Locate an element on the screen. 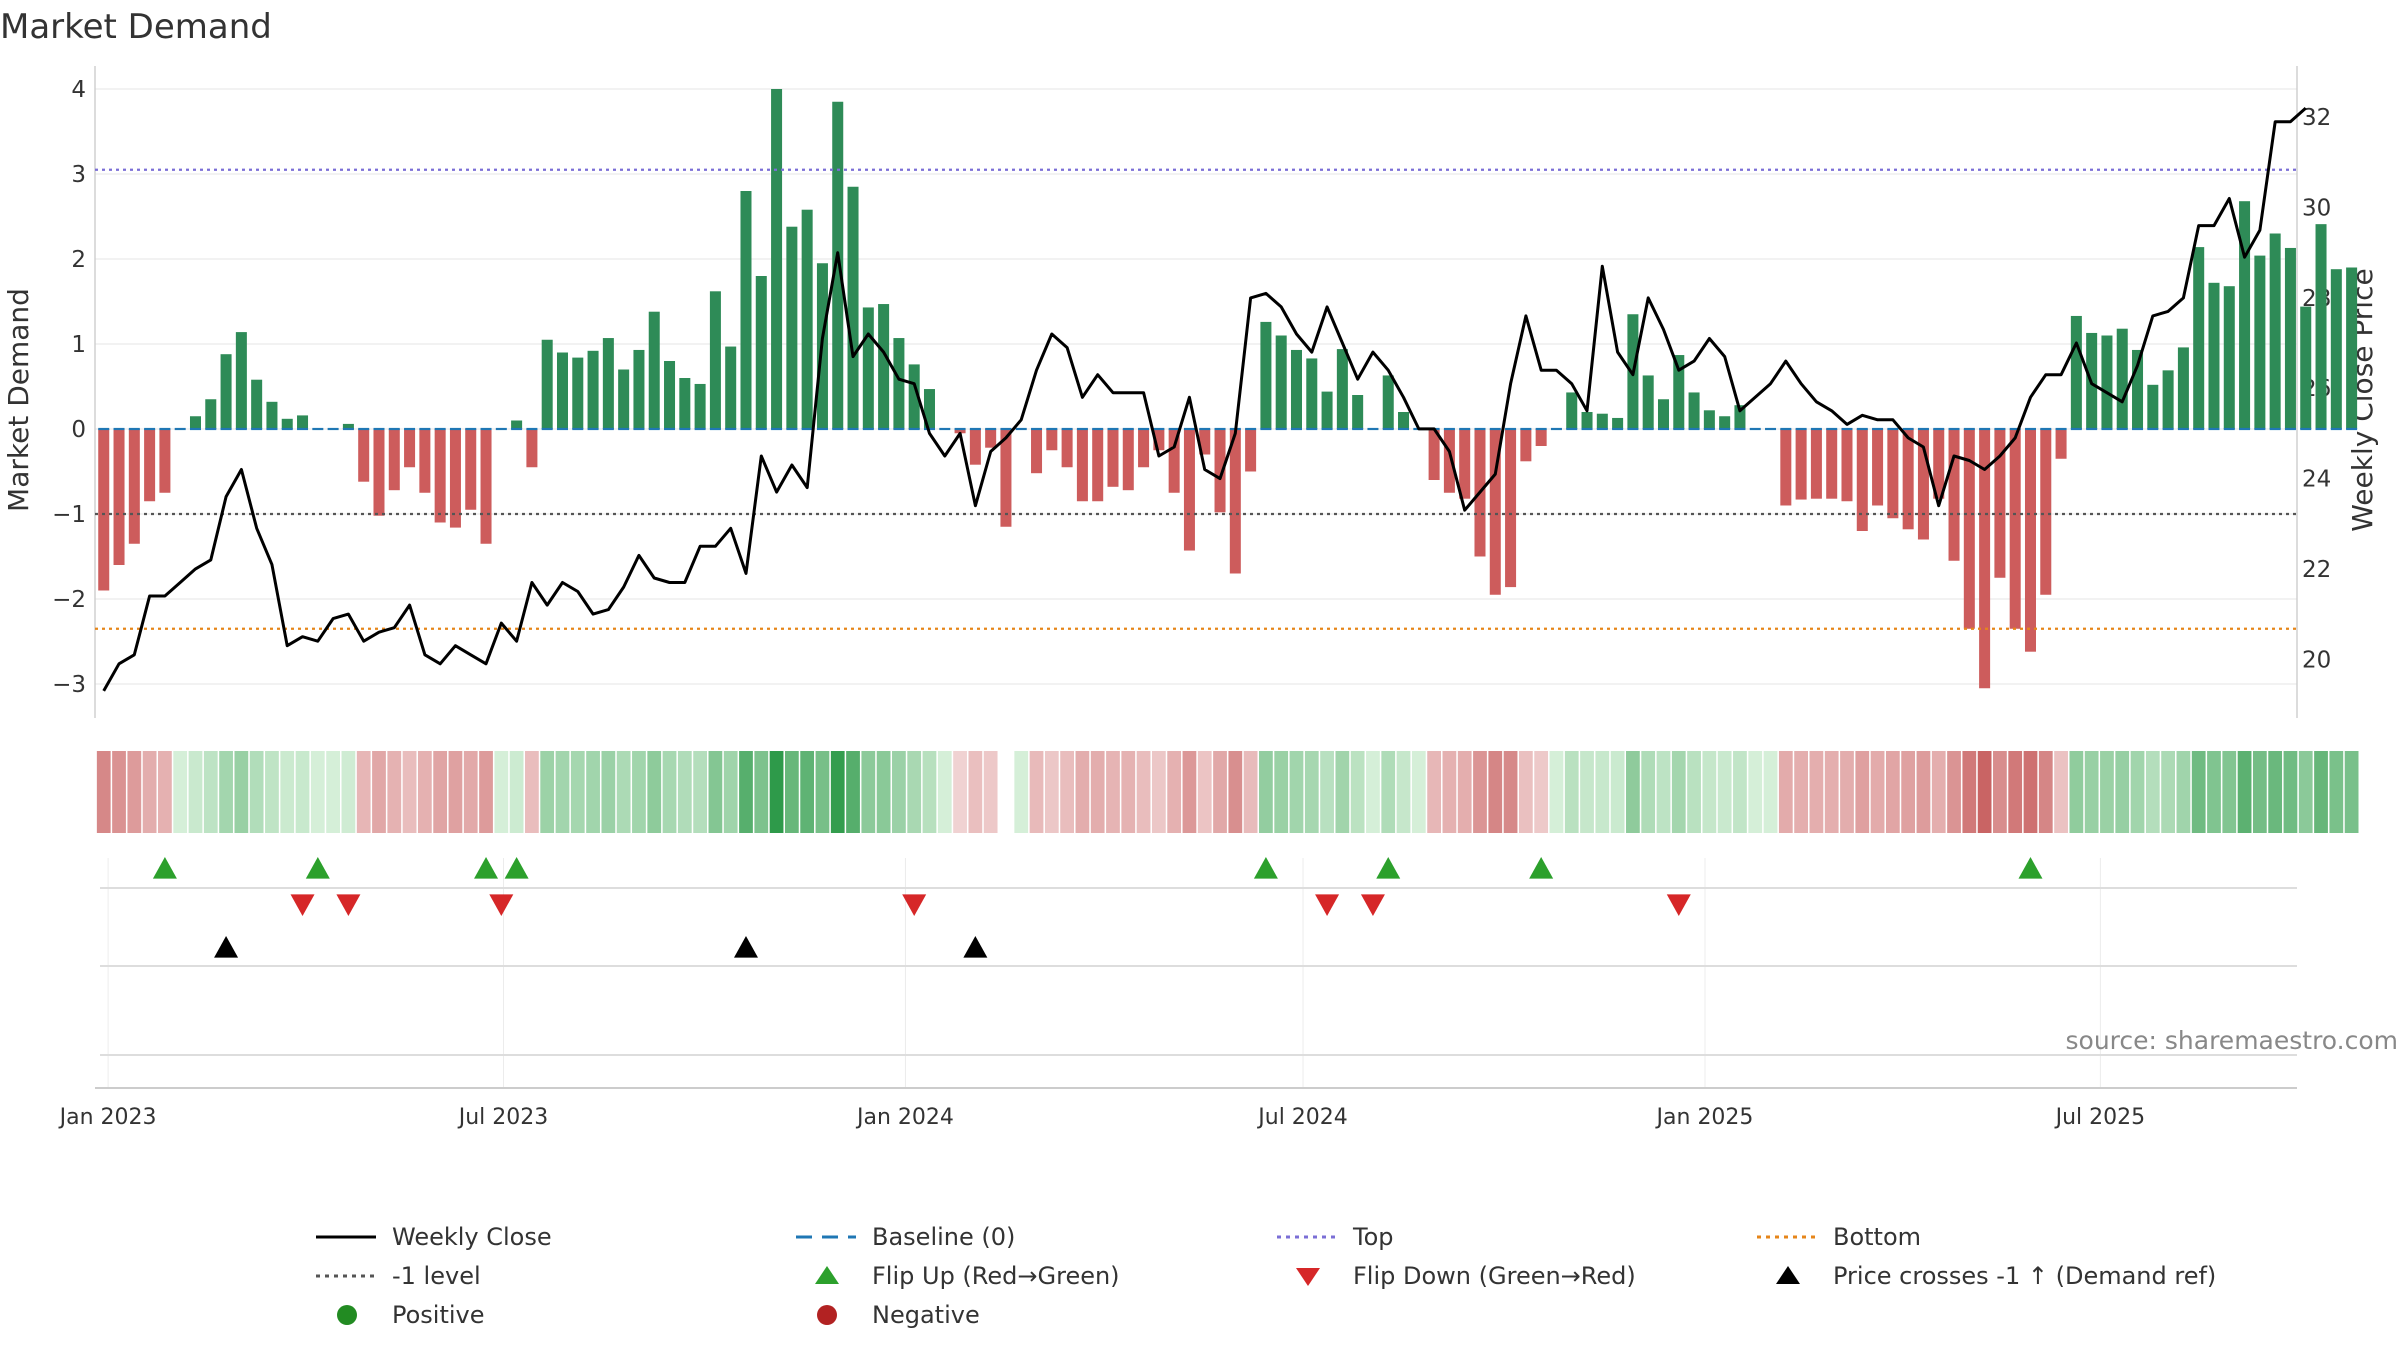 The width and height of the screenshot is (2400, 1350). y-tick-left: −3 is located at coordinates (69, 685).